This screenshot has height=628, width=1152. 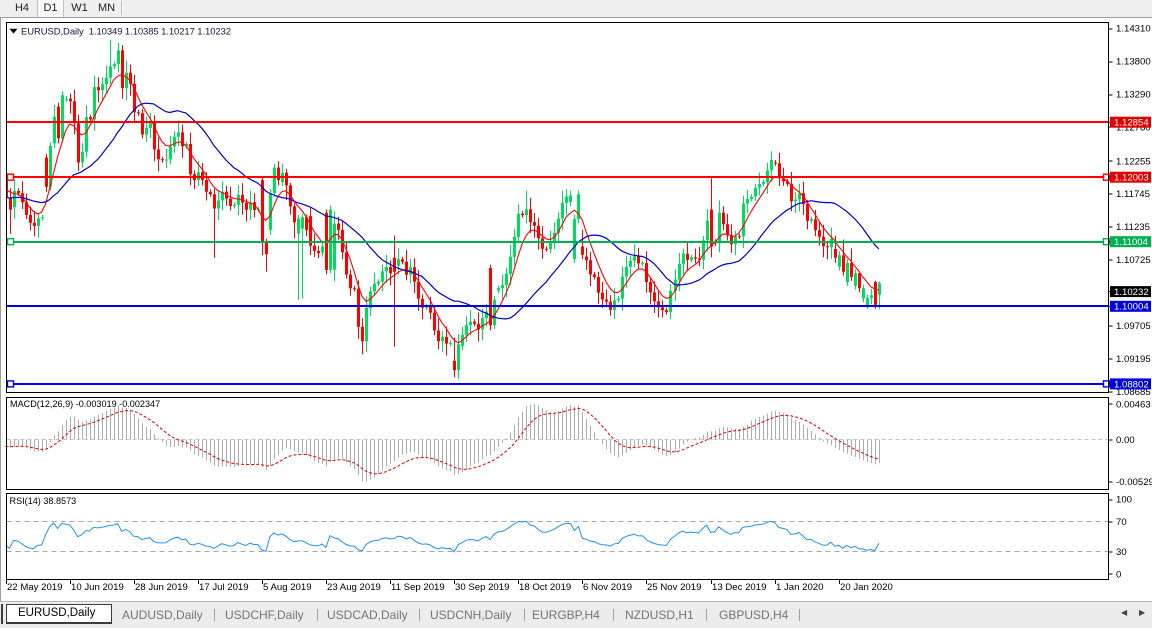 I want to click on svg-text: 1.11004, so click(x=1131, y=242).